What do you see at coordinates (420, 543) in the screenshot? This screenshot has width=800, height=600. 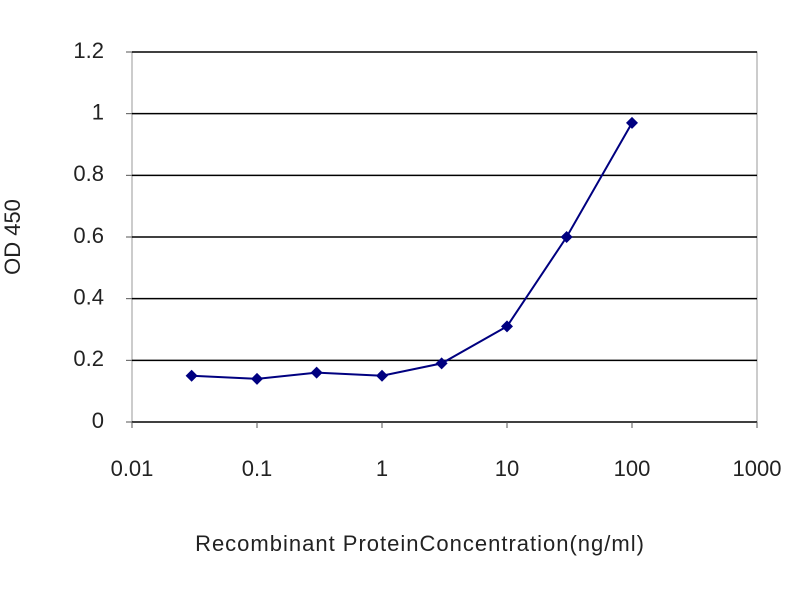 I see `x-axis-title: Recombinant ProteinConcentration(ng/ml)` at bounding box center [420, 543].